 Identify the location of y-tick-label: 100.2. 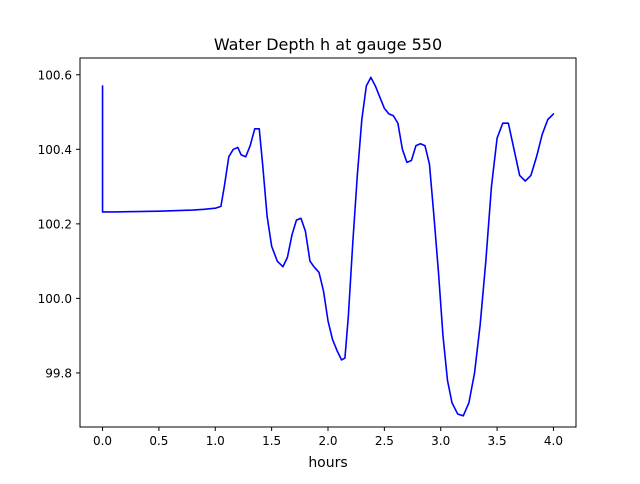
(55, 224).